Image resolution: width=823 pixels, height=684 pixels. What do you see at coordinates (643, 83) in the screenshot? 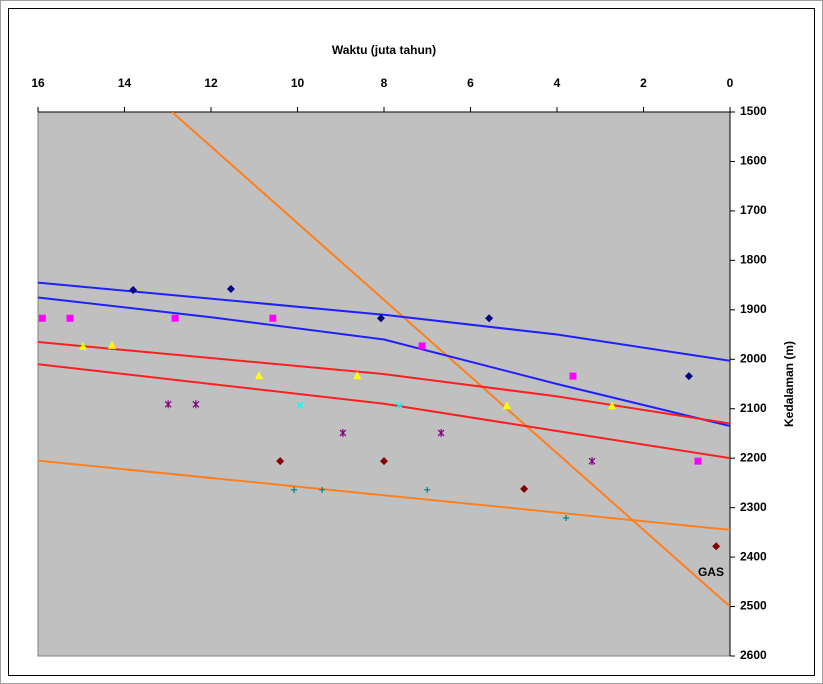
I see `x-tick-label: 2` at bounding box center [643, 83].